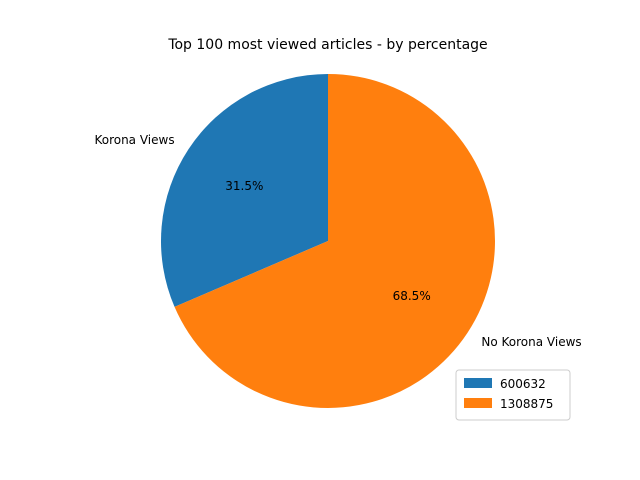 The width and height of the screenshot is (640, 480). What do you see at coordinates (134, 140) in the screenshot?
I see `slice-label-1: Korona Views` at bounding box center [134, 140].